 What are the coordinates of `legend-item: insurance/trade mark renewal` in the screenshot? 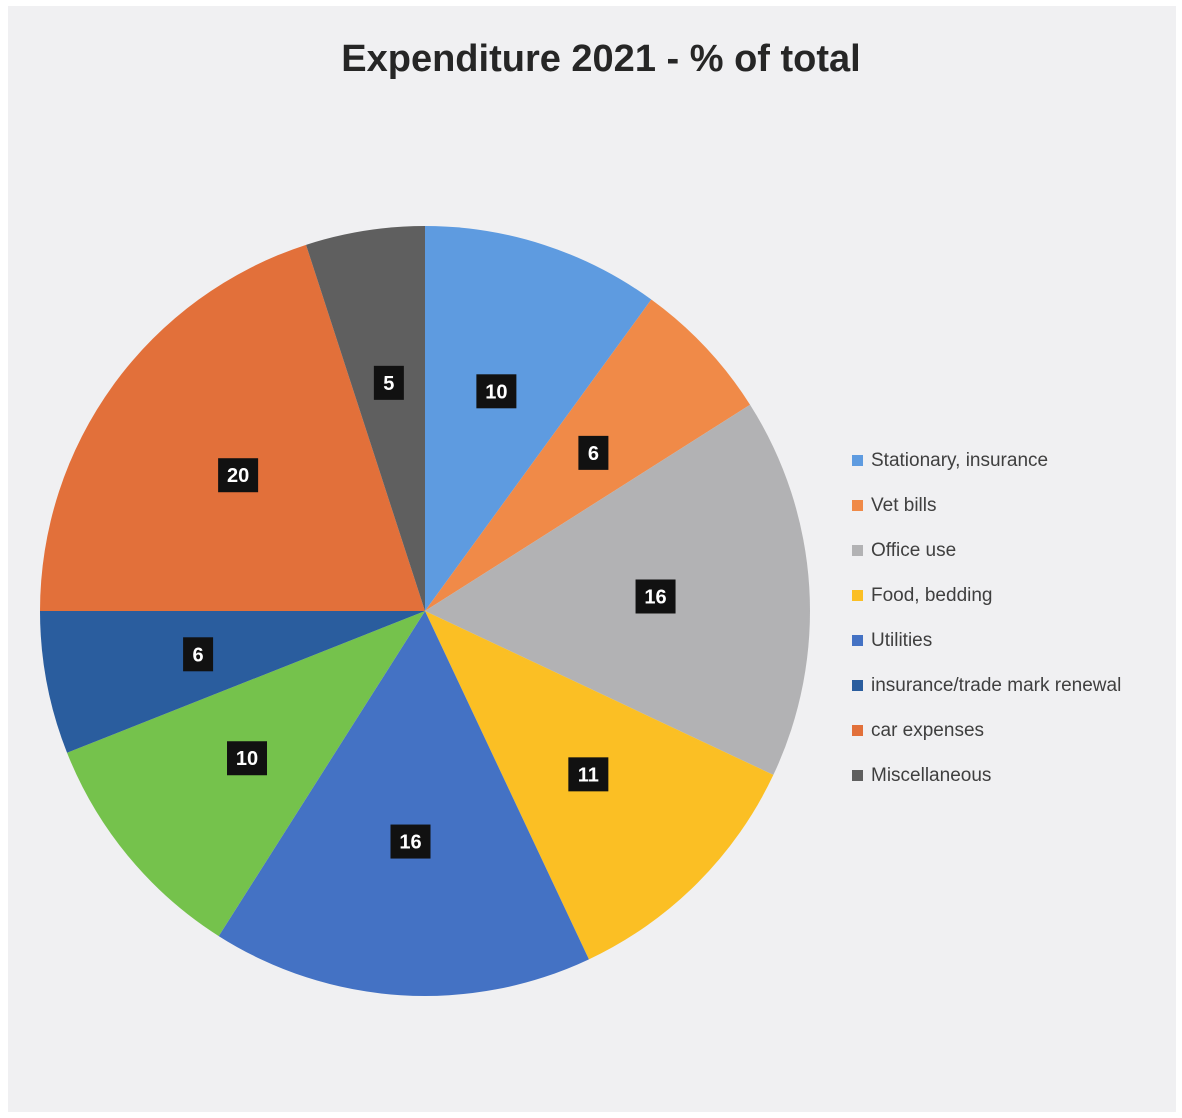 It's located at (986, 685).